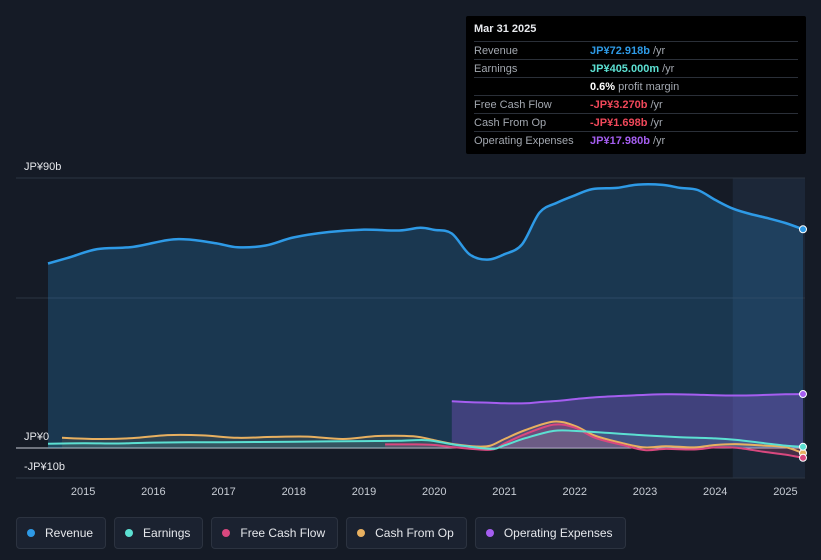 This screenshot has height=560, width=821. I want to click on earnings-line, so click(425, 439).